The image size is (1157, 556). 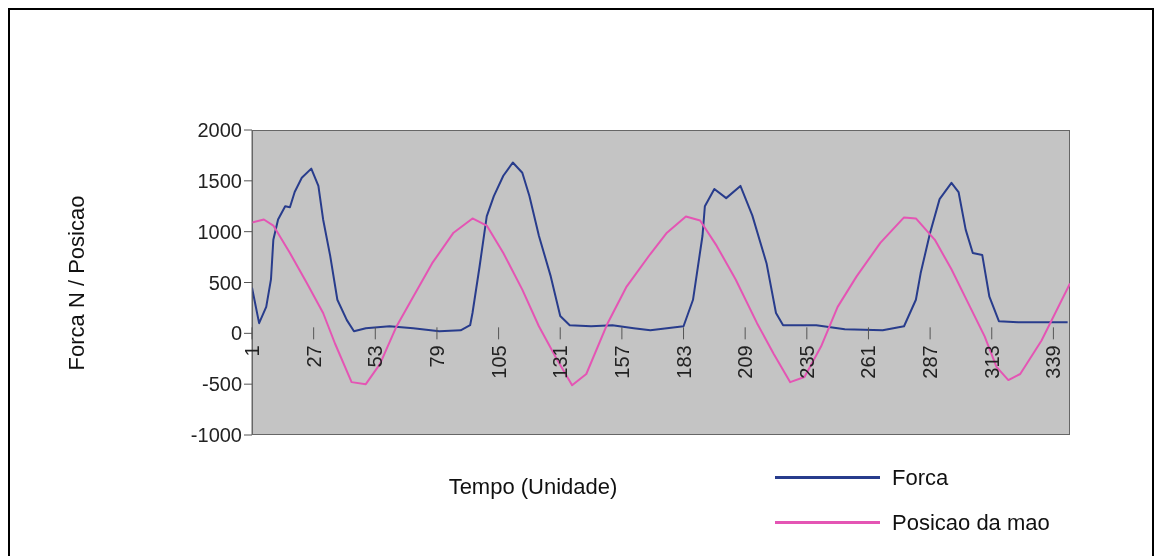 I want to click on x-tick-label: 183, so click(x=683, y=362).